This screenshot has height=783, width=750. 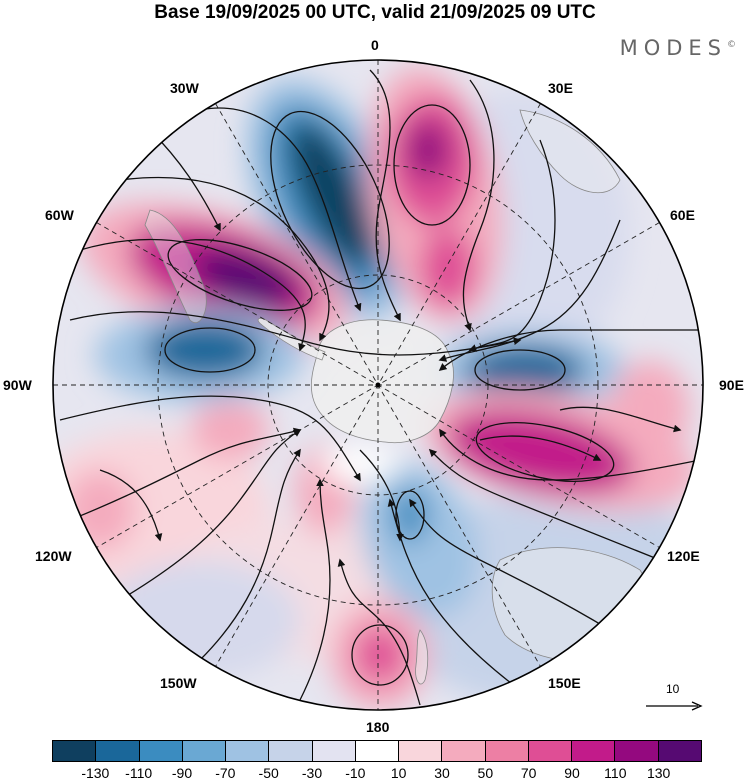 What do you see at coordinates (571, 604) in the screenshot?
I see `australia-land` at bounding box center [571, 604].